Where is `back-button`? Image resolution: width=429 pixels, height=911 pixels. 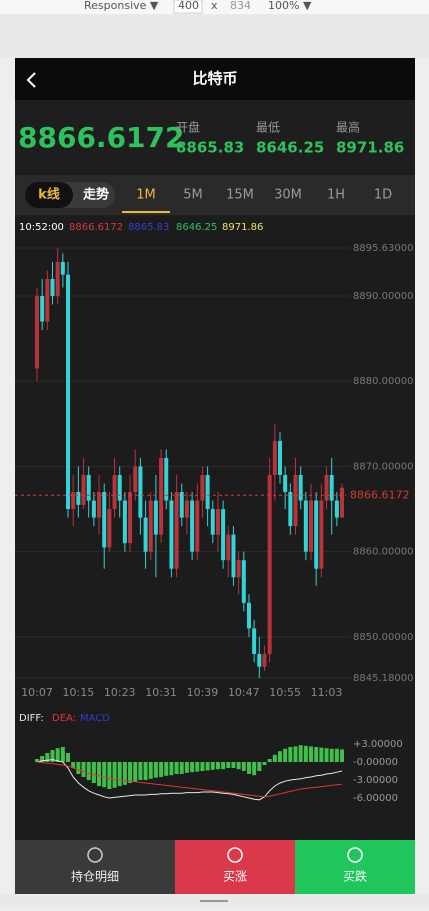
back-button is located at coordinates (31, 80).